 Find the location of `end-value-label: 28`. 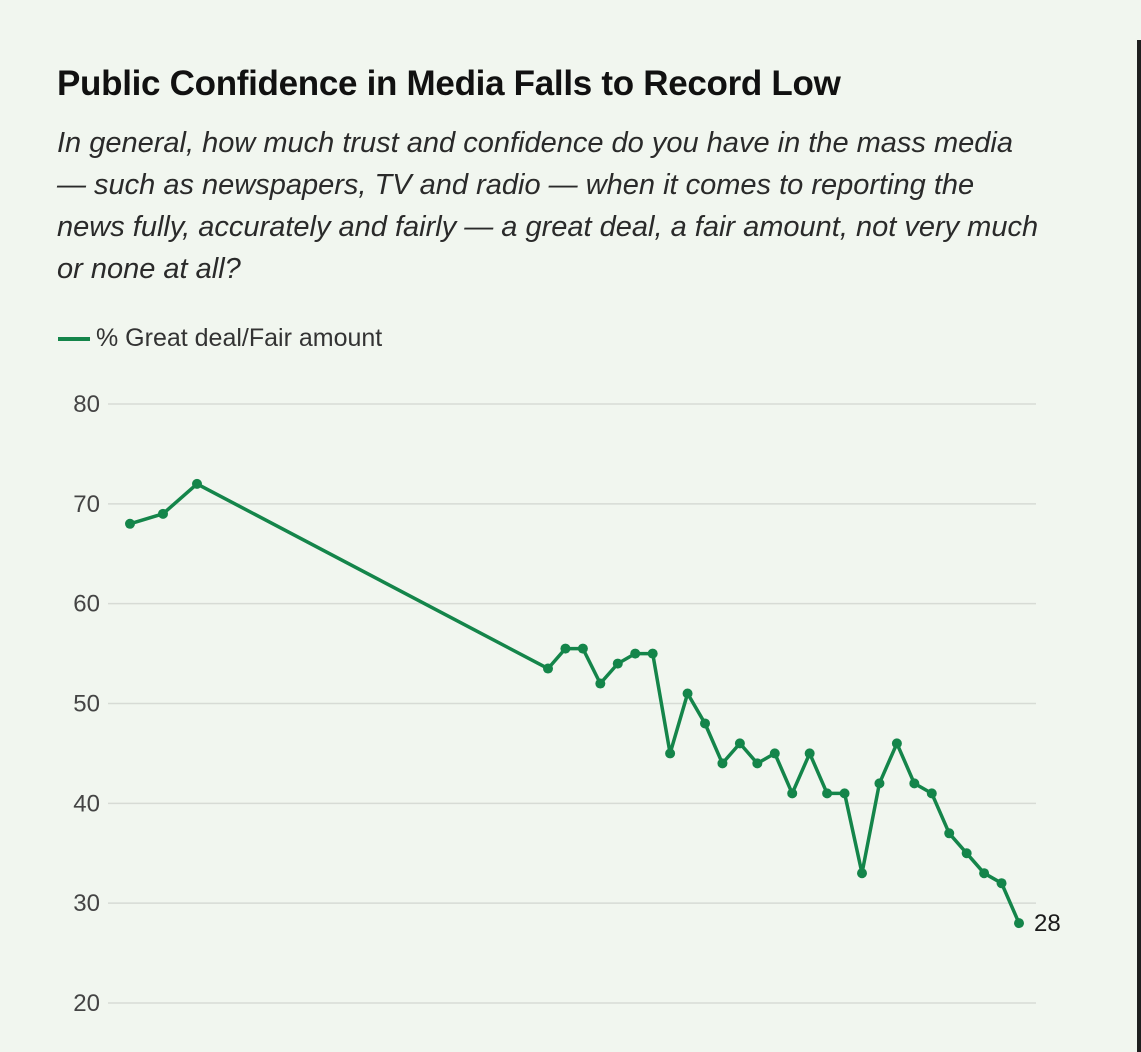

end-value-label: 28 is located at coordinates (1047, 923).